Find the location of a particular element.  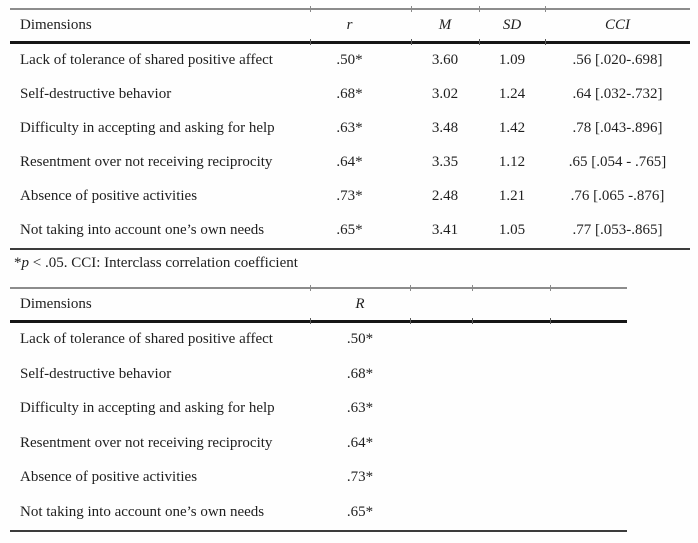

R-value: .65* is located at coordinates (360, 511).